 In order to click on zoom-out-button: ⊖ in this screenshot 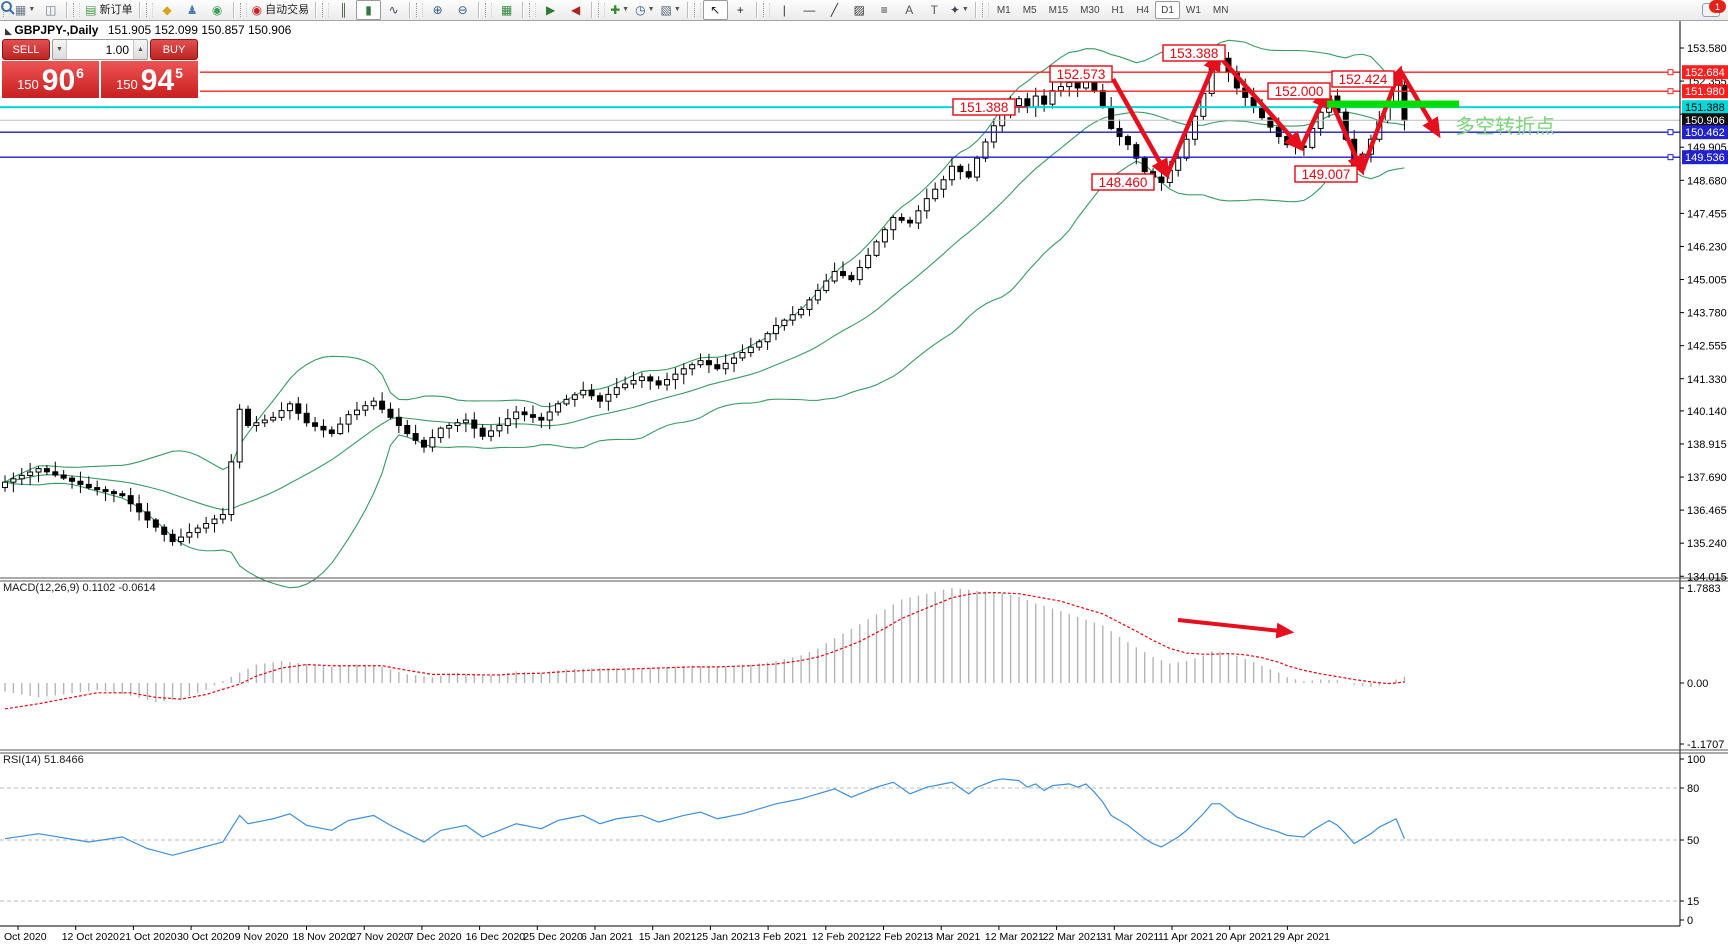, I will do `click(462, 10)`.